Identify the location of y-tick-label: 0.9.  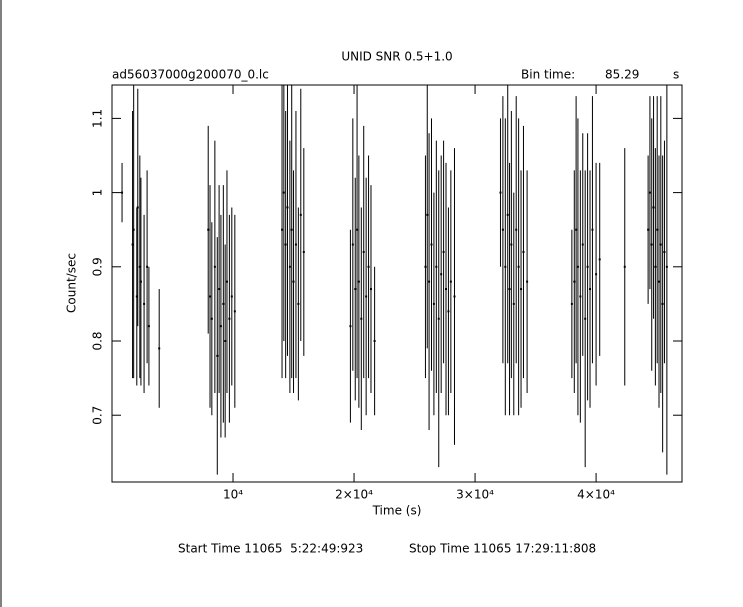
(98, 266).